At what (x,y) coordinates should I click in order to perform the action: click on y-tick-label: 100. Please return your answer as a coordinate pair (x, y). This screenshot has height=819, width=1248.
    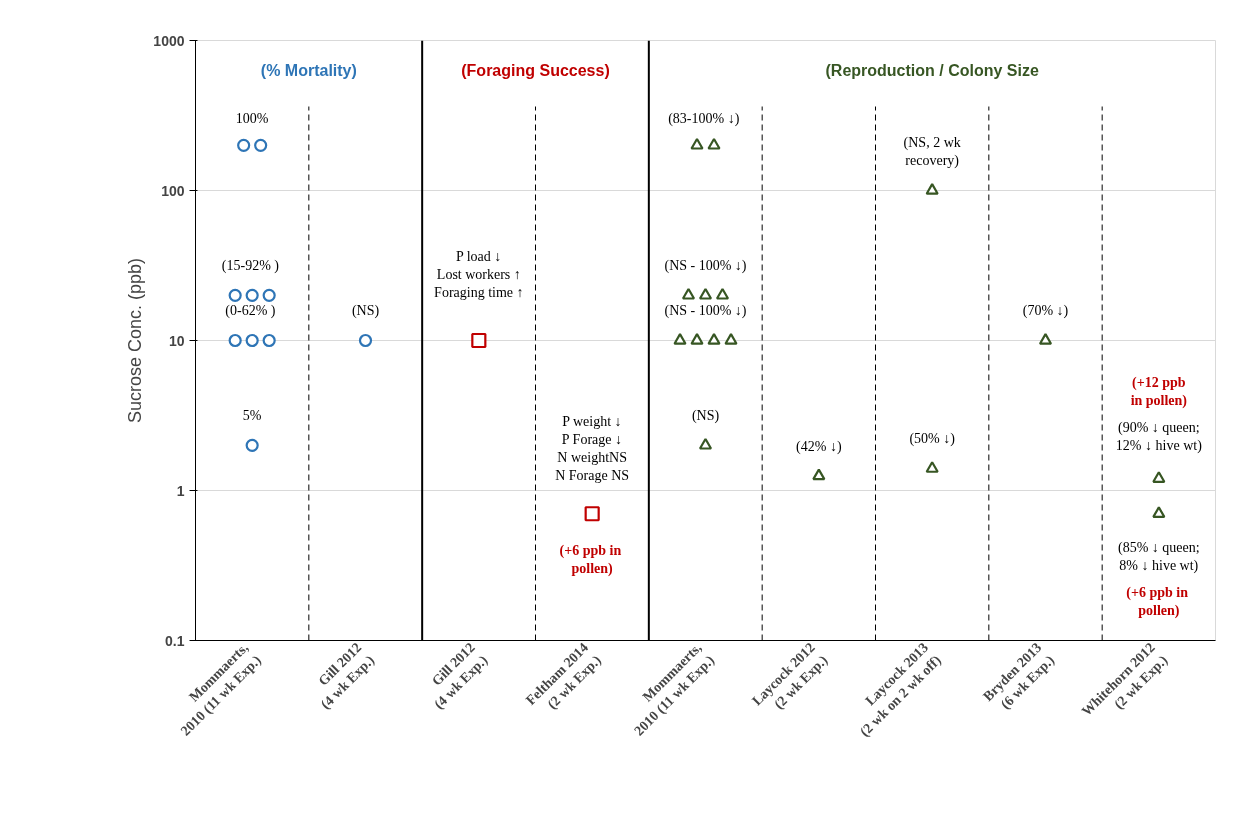
    Looking at the image, I should click on (173, 190).